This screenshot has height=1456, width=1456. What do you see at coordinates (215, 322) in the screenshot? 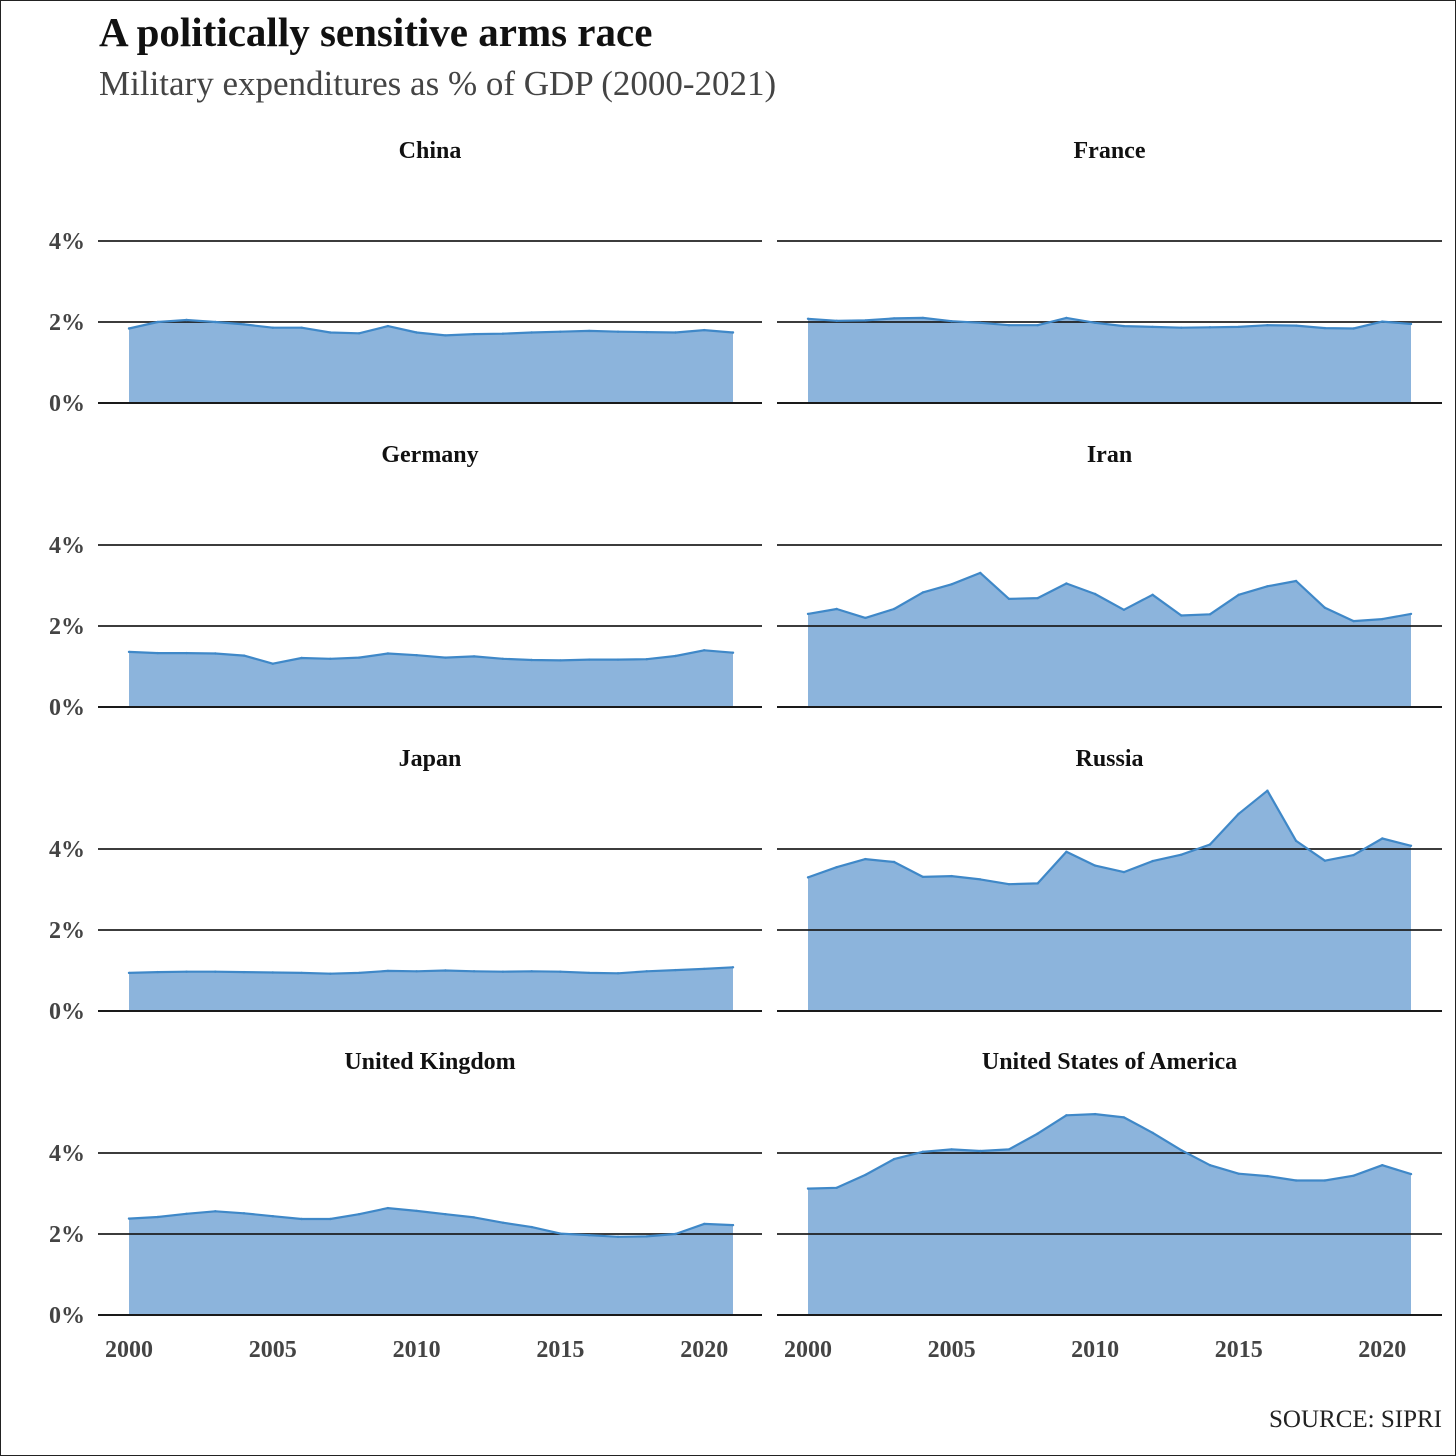
I see `point-china-2003` at bounding box center [215, 322].